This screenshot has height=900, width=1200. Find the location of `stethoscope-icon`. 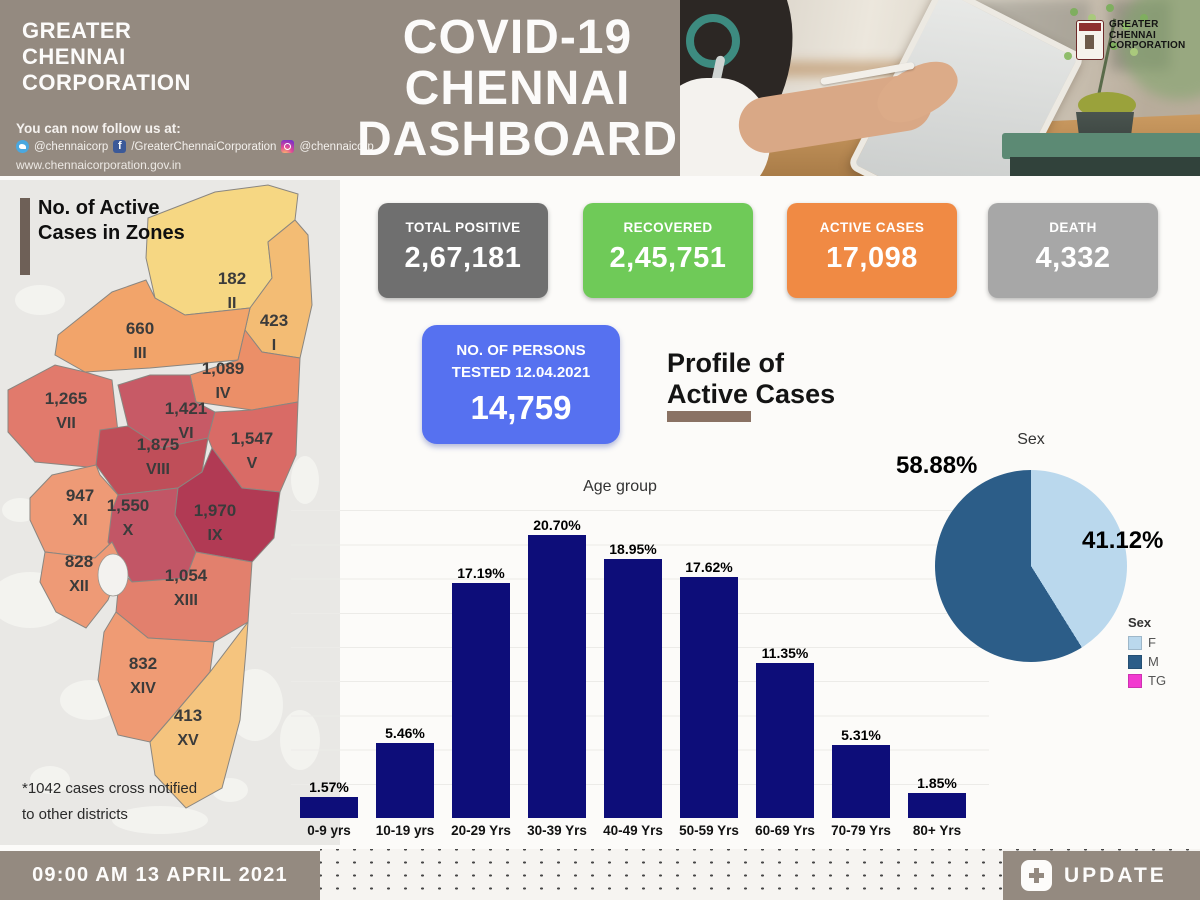

stethoscope-icon is located at coordinates (713, 41).